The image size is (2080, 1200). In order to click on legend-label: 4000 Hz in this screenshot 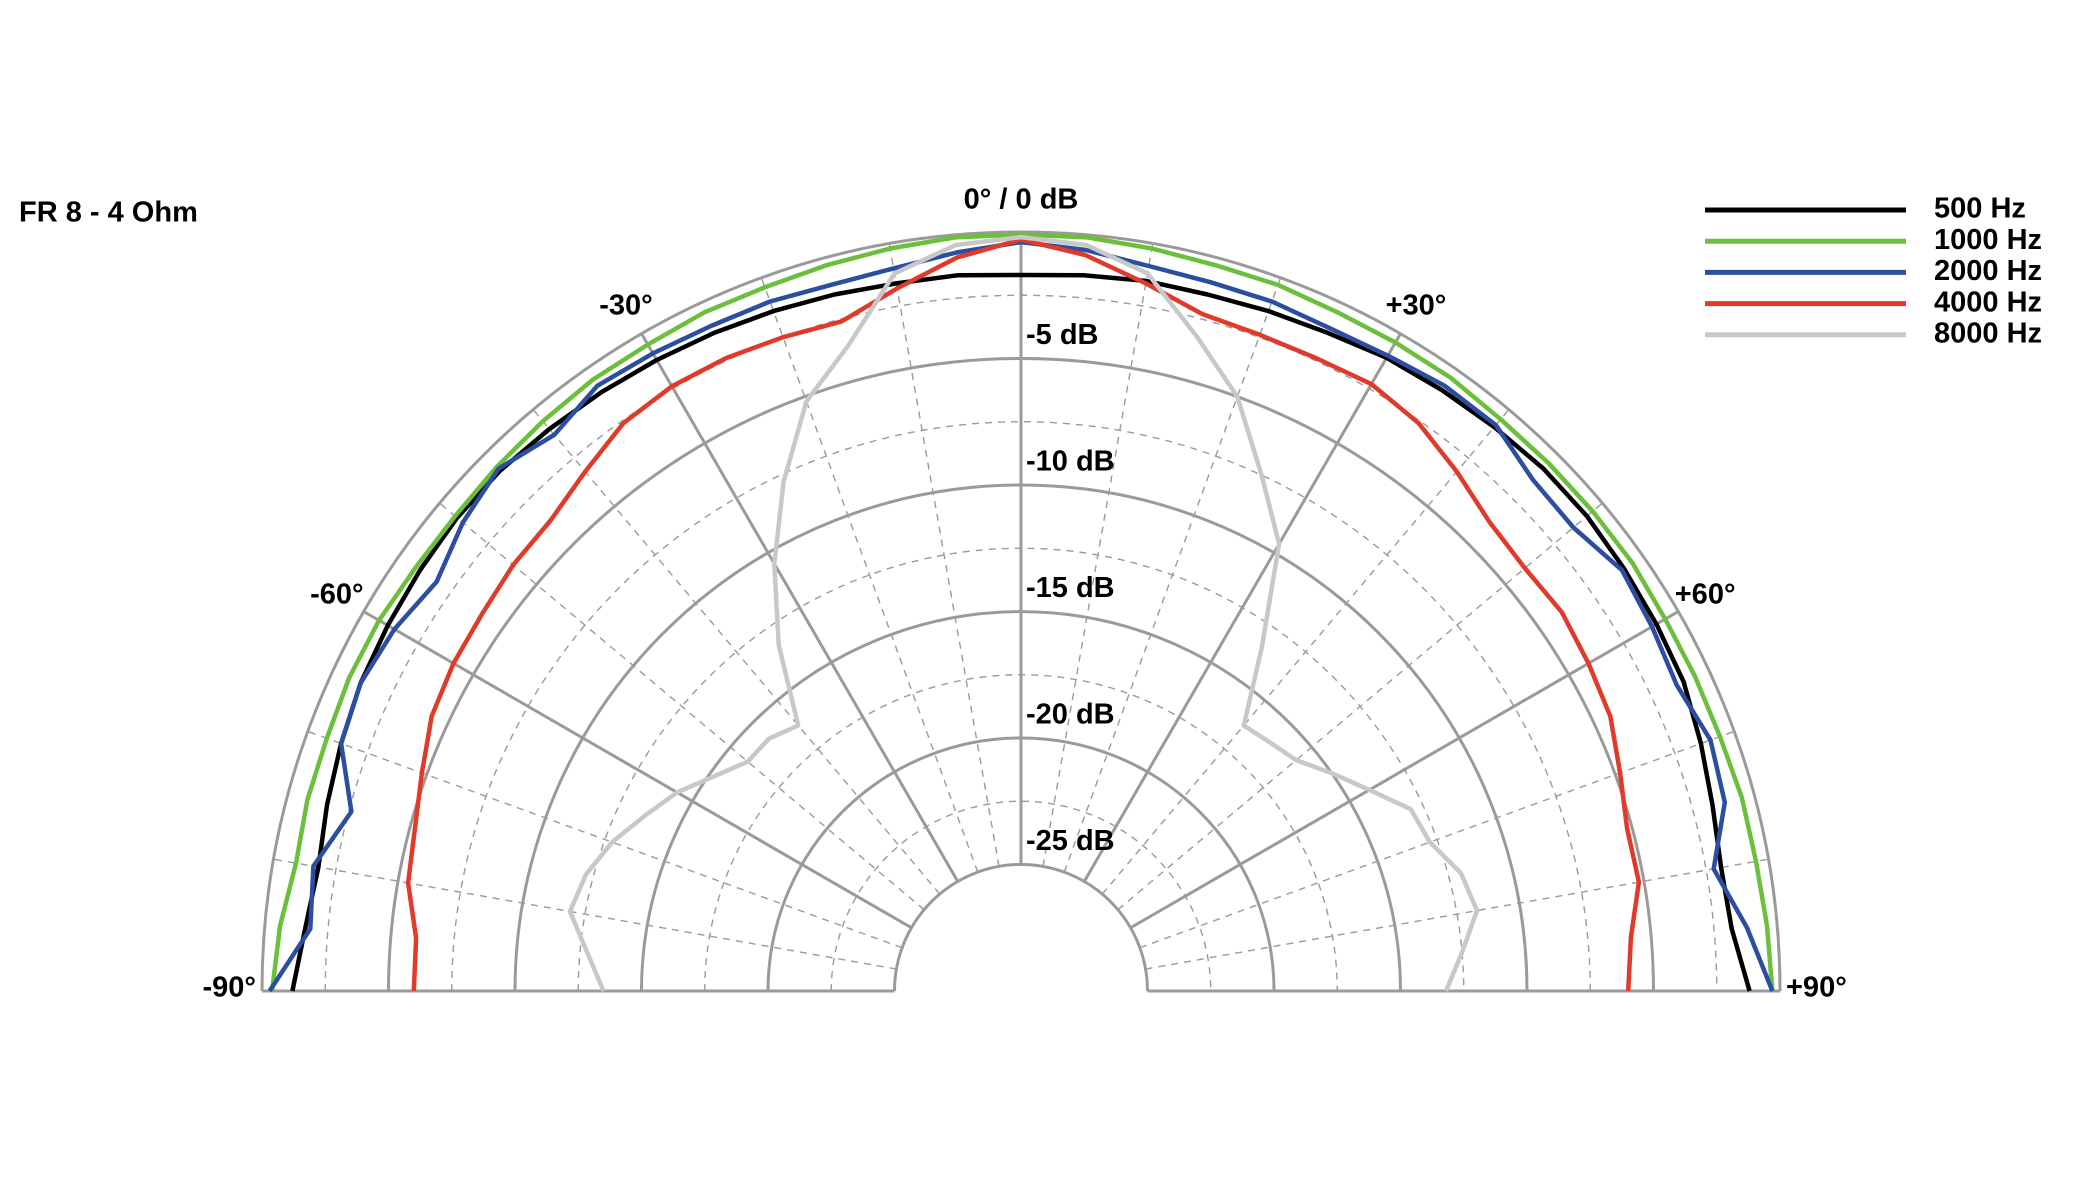, I will do `click(1988, 302)`.